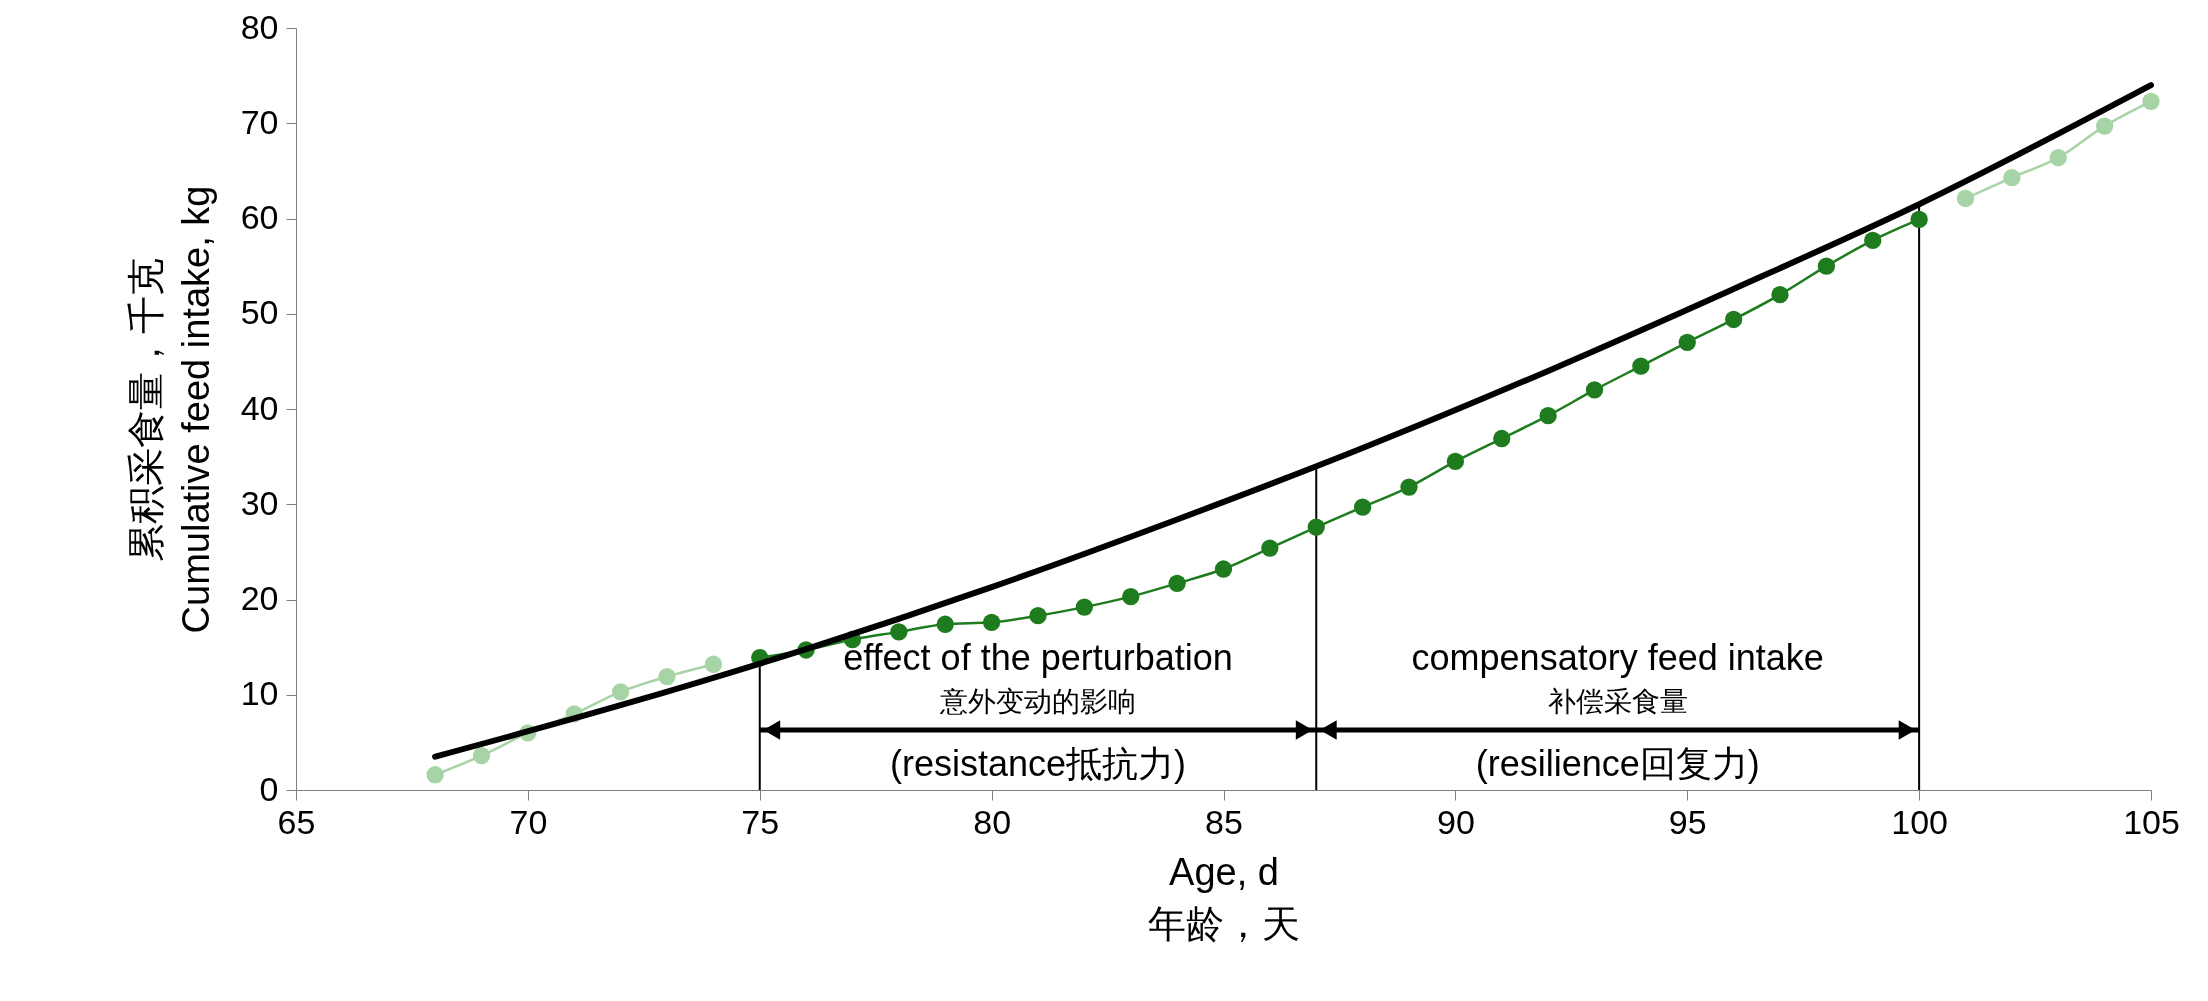 The height and width of the screenshot is (1001, 2208). I want to click on y-tick-label: 60, so click(259, 217).